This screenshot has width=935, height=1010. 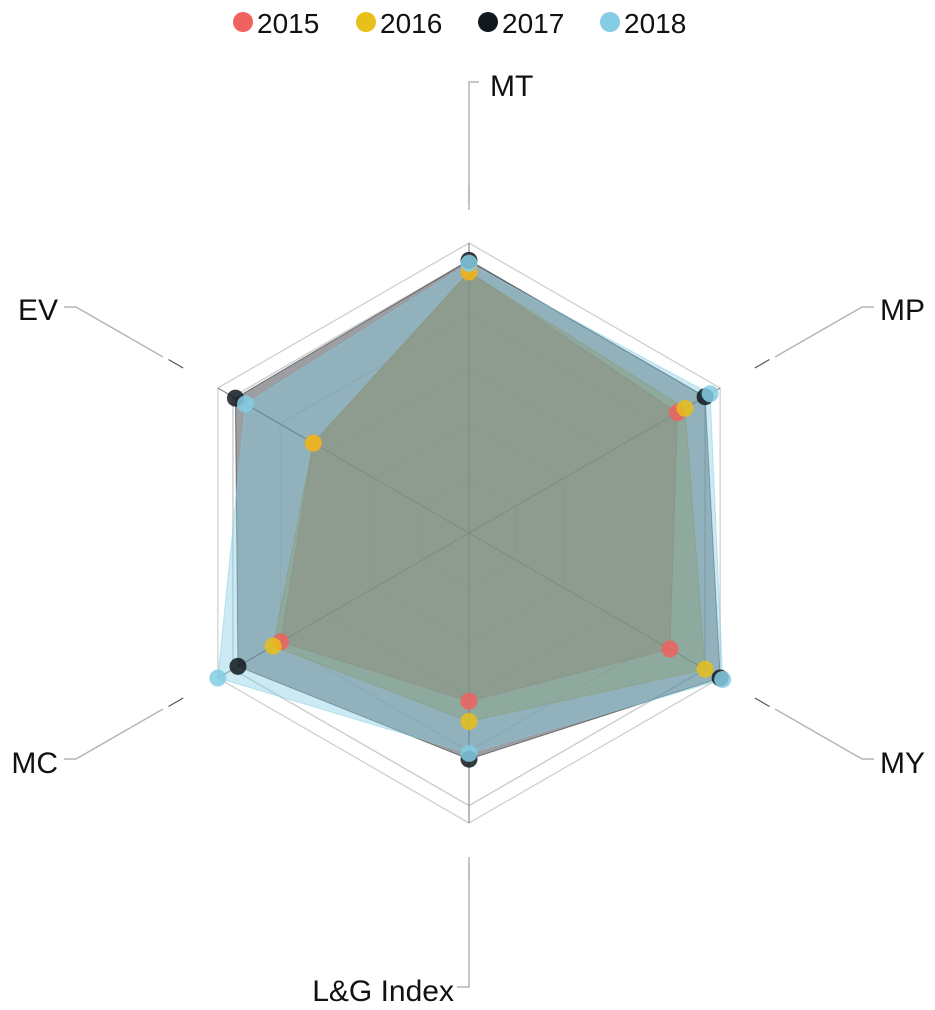 What do you see at coordinates (685, 408) in the screenshot?
I see `point-2016-mp` at bounding box center [685, 408].